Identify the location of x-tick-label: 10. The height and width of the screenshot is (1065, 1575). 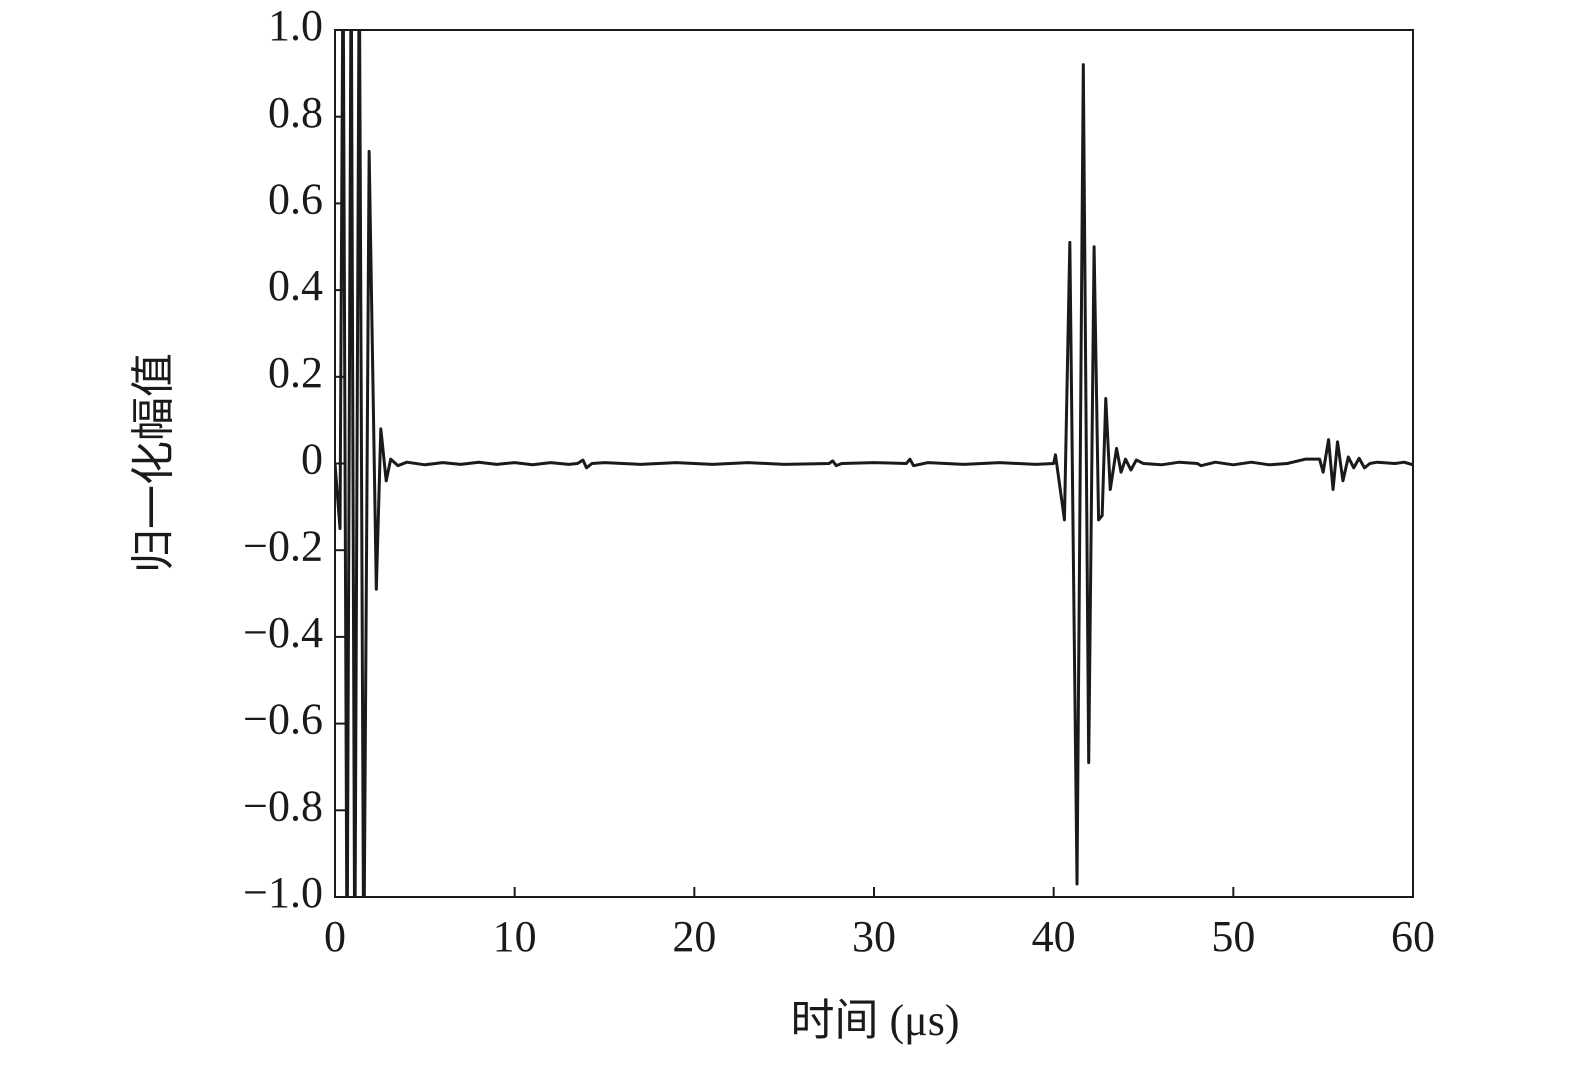
(515, 936).